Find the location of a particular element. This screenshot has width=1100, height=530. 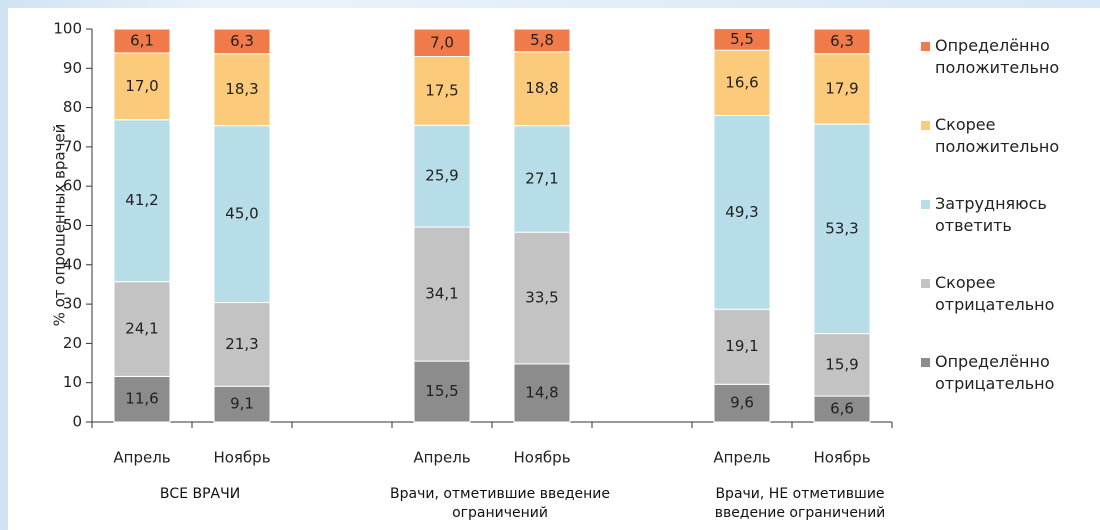

value-label: 53,3 is located at coordinates (841, 228).